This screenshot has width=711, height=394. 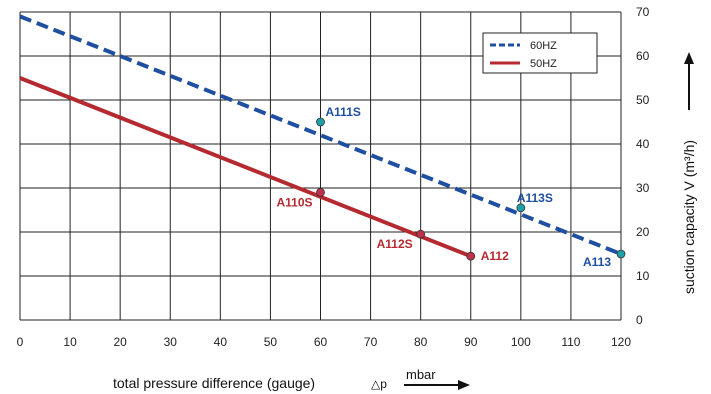 What do you see at coordinates (643, 56) in the screenshot?
I see `y-tick-label: 60` at bounding box center [643, 56].